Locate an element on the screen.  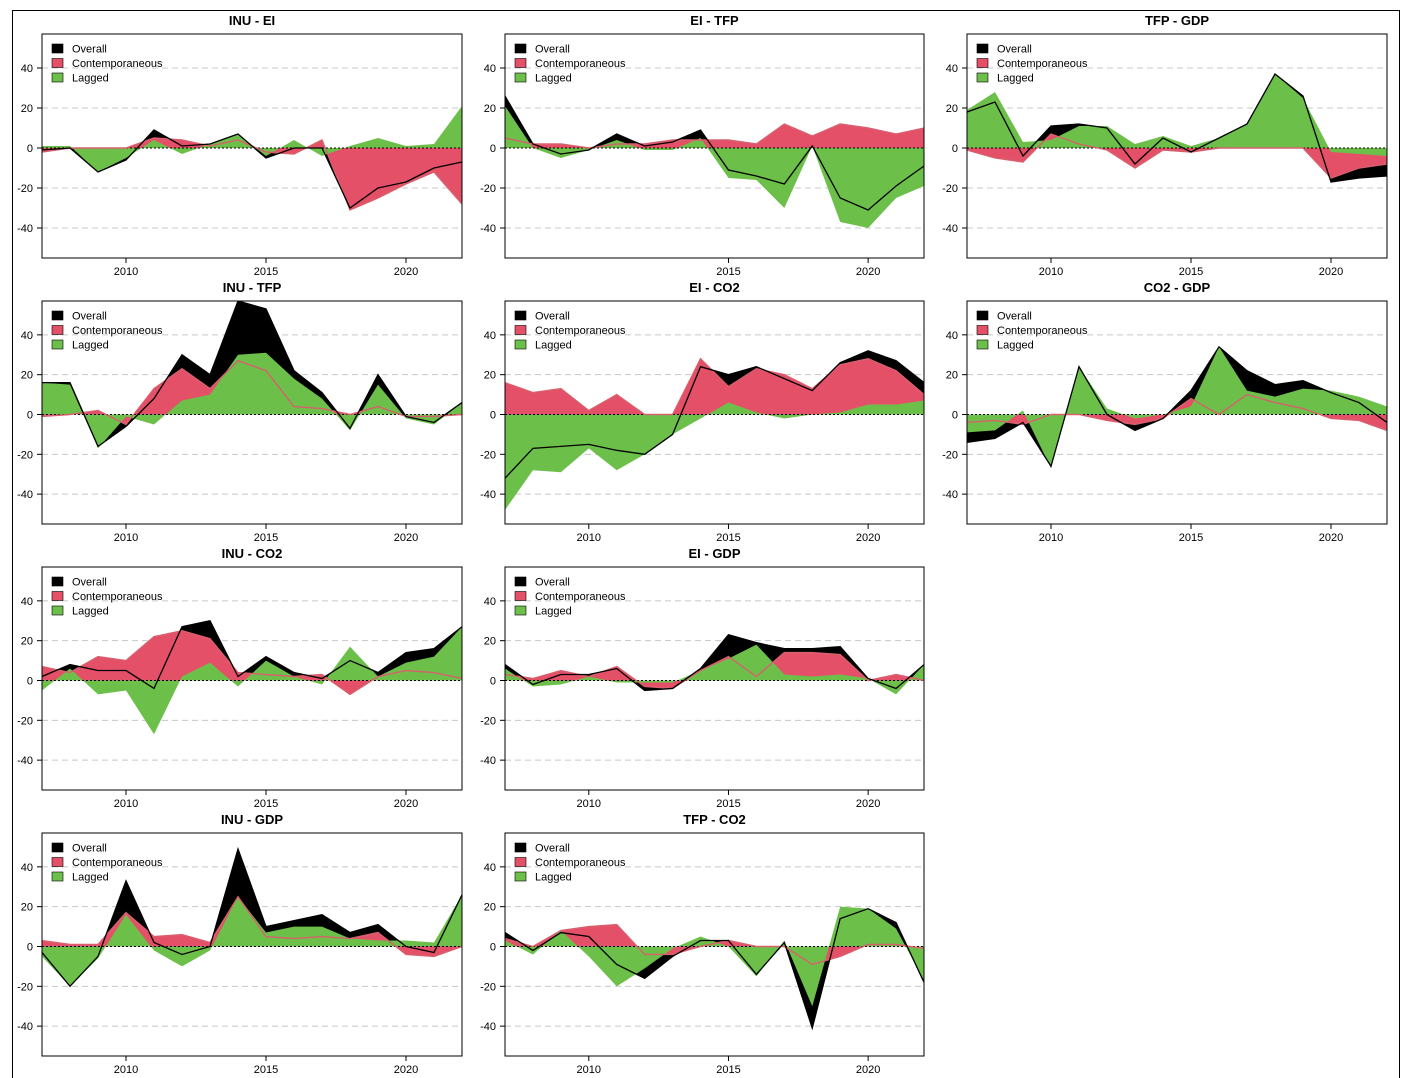
panel-title: INU - CO2 is located at coordinates (252, 553).